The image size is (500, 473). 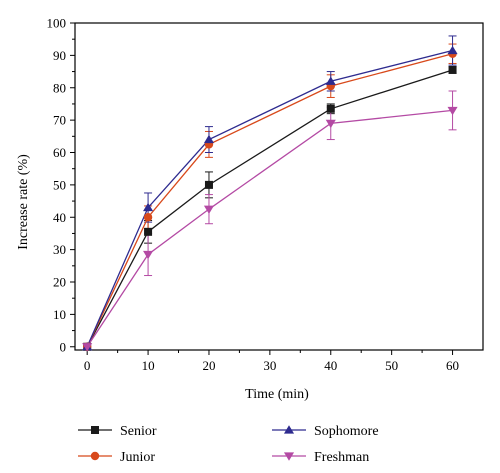 What do you see at coordinates (330, 365) in the screenshot?
I see `x-tick-label: 40` at bounding box center [330, 365].